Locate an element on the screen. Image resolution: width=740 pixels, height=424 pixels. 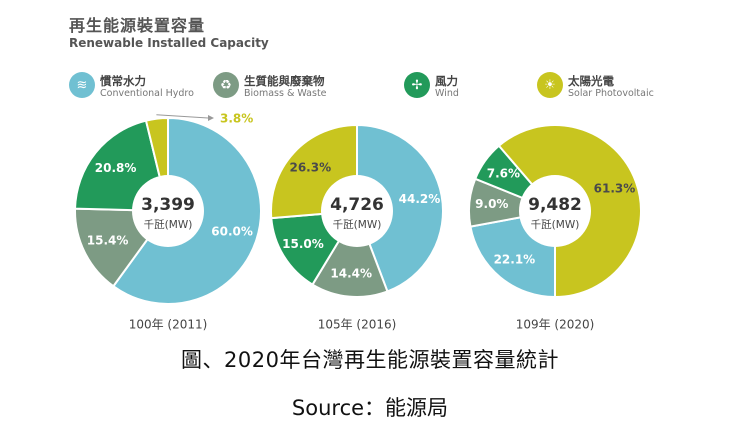
slice-label-biomass: 14.4% is located at coordinates (351, 274).